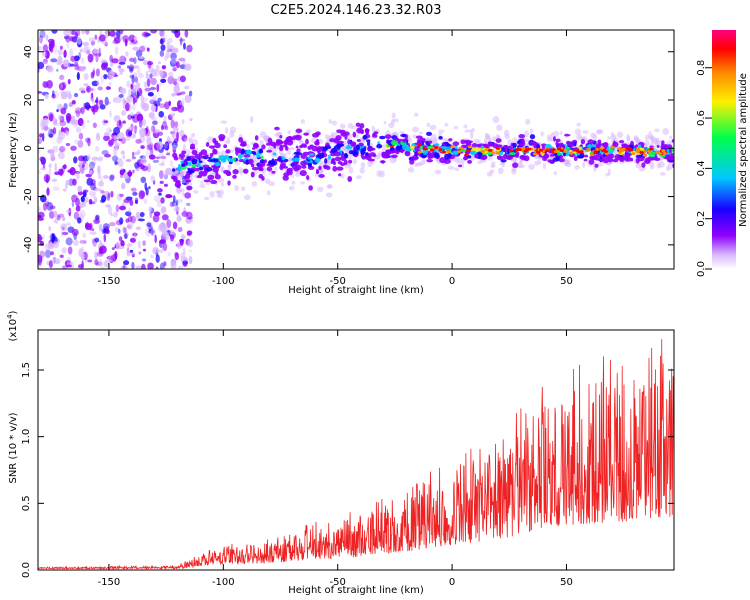 This screenshot has height=600, width=750. Describe the element at coordinates (355, 10) in the screenshot. I see `chart-title: C2E5.2024.146.23.32.R03` at that location.